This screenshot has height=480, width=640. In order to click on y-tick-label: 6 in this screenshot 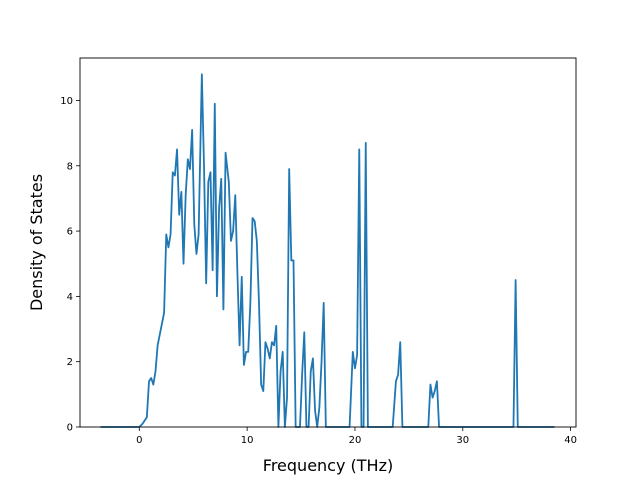, I will do `click(70, 232)`.